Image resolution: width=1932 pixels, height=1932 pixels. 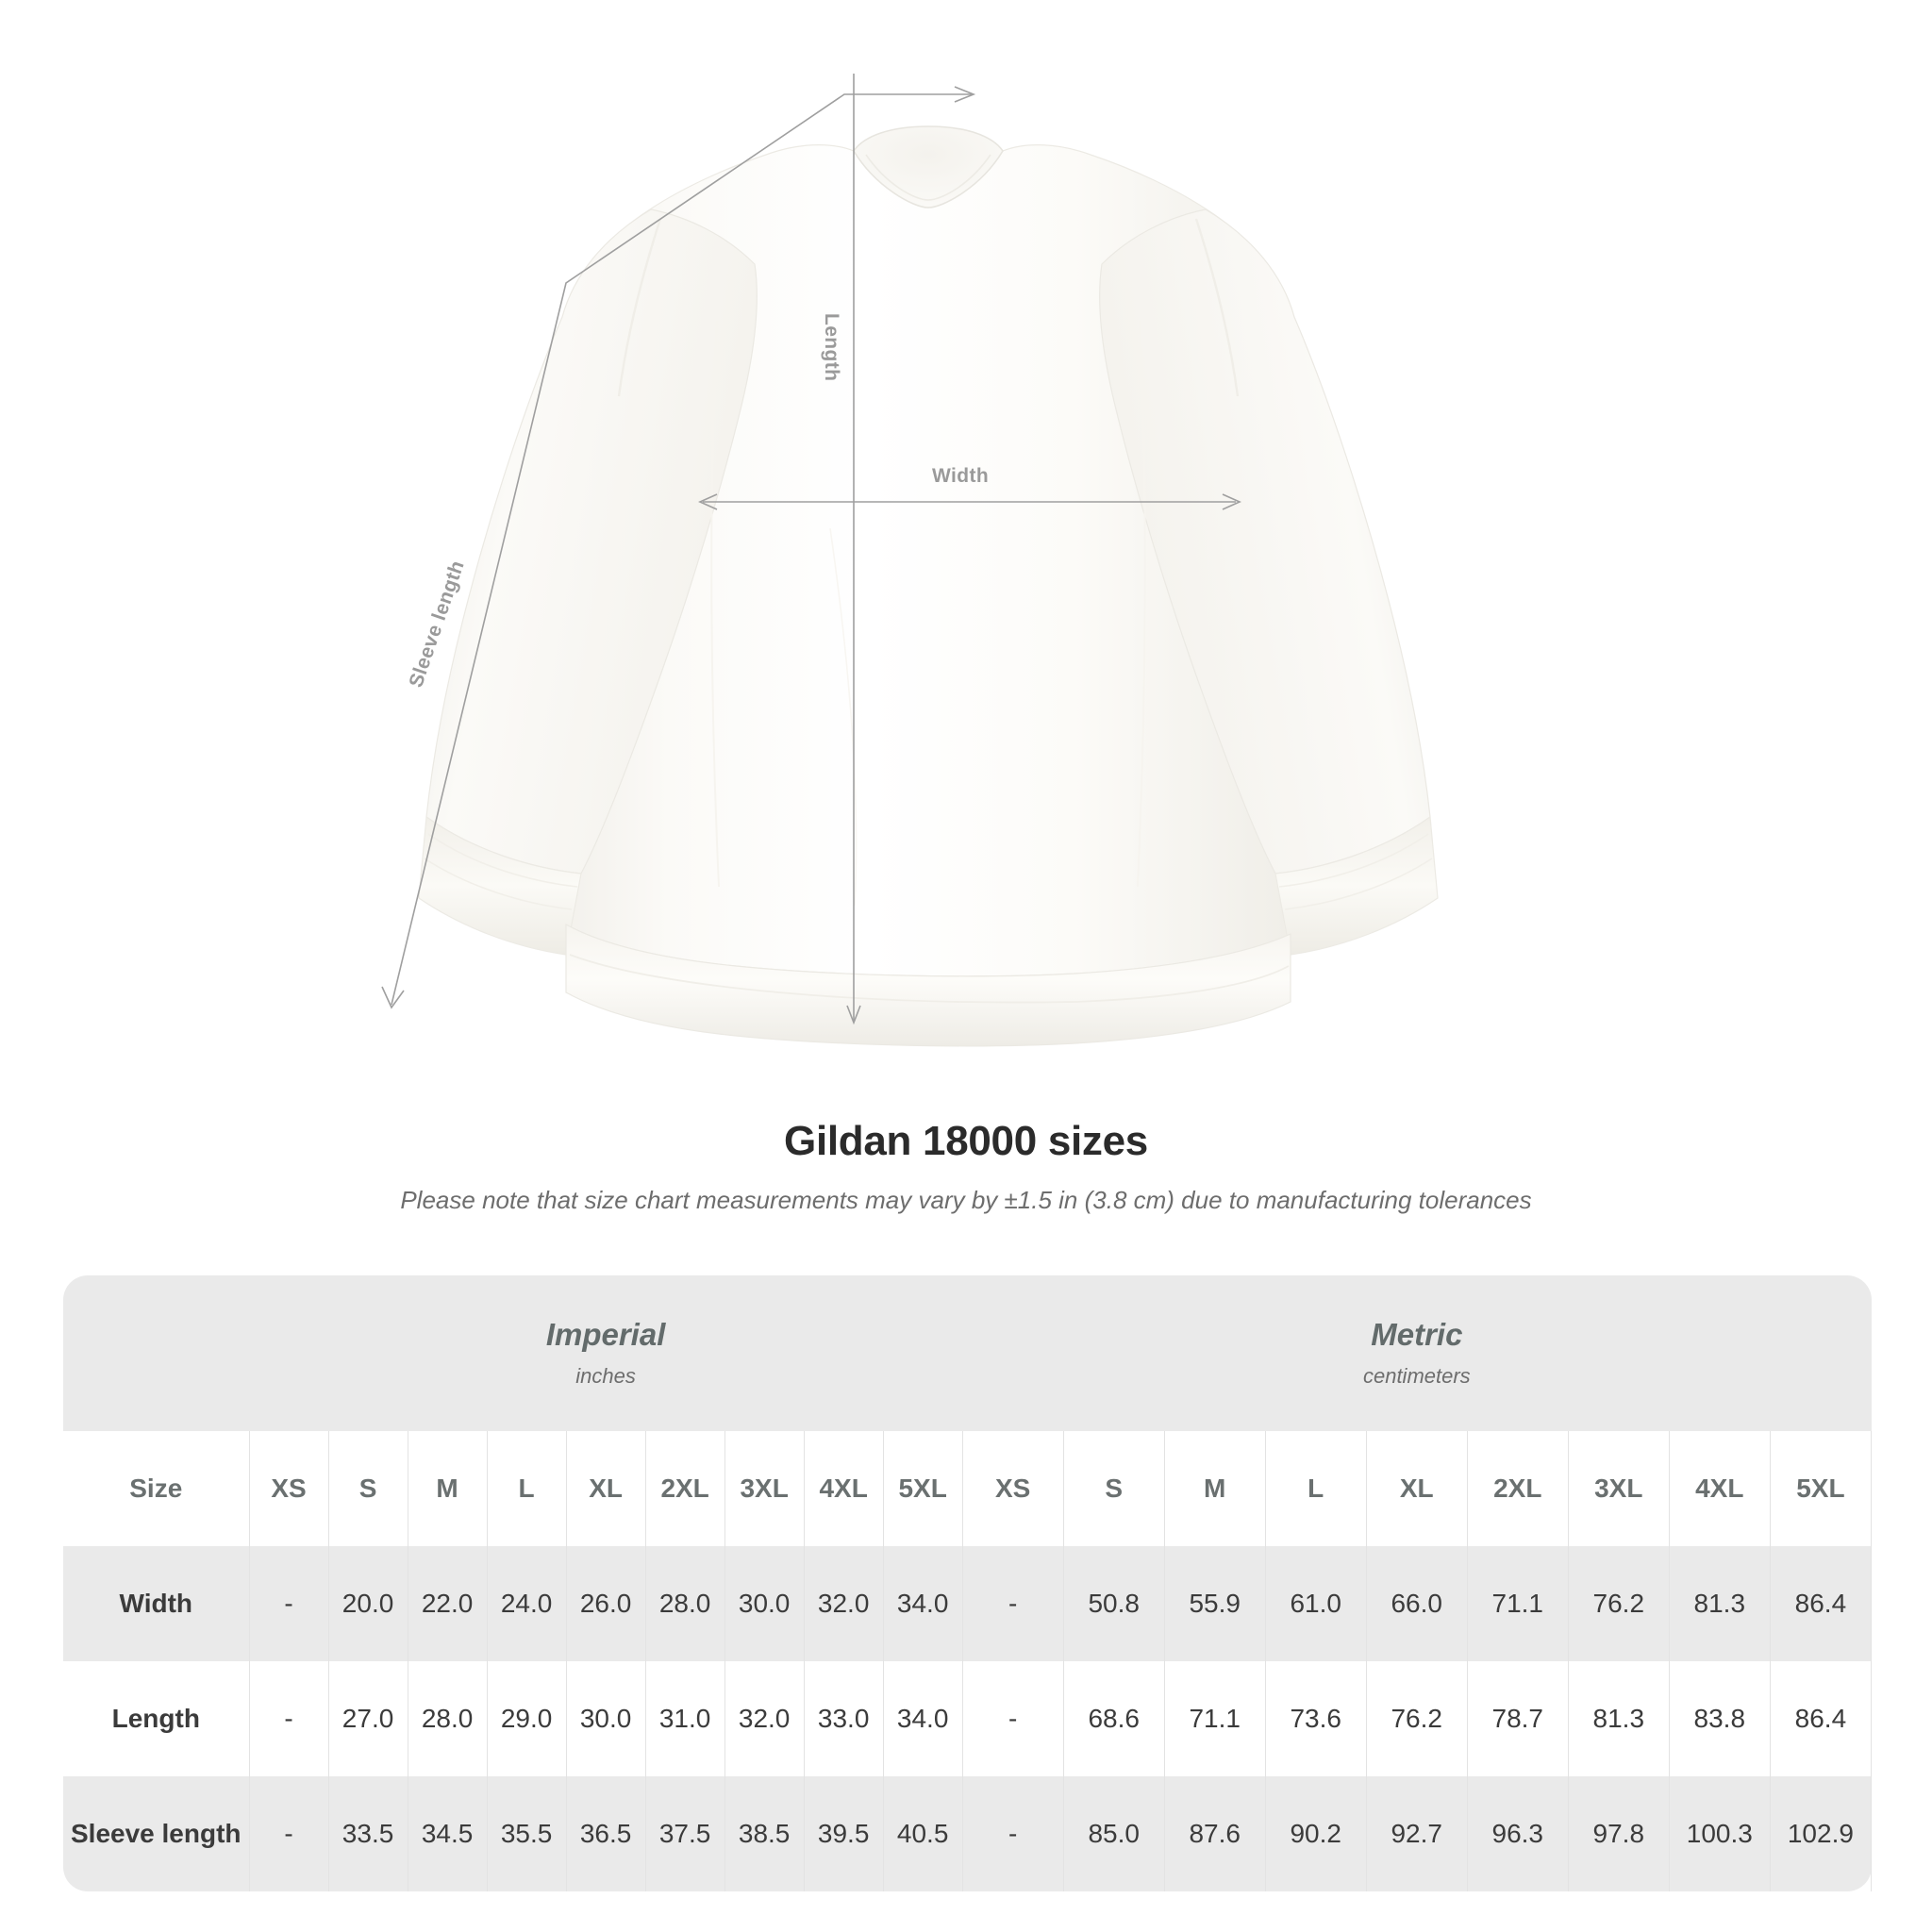 I want to click on size-header-metric-4xl: 4XL, so click(x=1719, y=1488).